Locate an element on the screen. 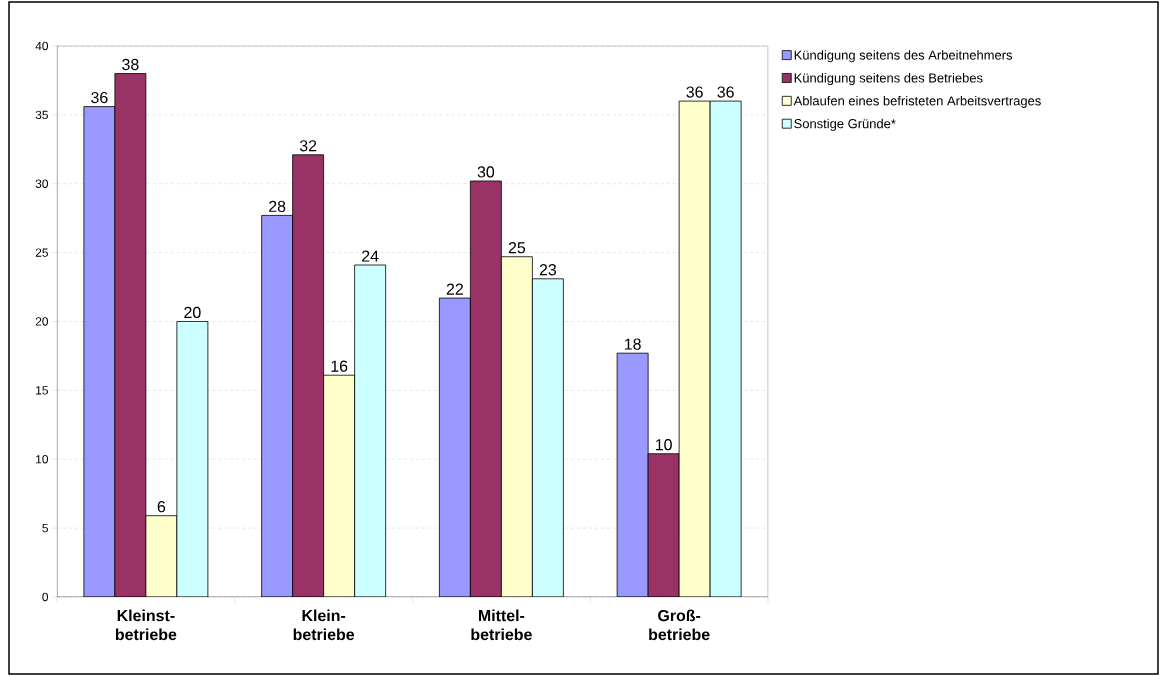 Image resolution: width=1160 pixels, height=676 pixels. x-tick-label: Mittel-betriebe is located at coordinates (501, 625).